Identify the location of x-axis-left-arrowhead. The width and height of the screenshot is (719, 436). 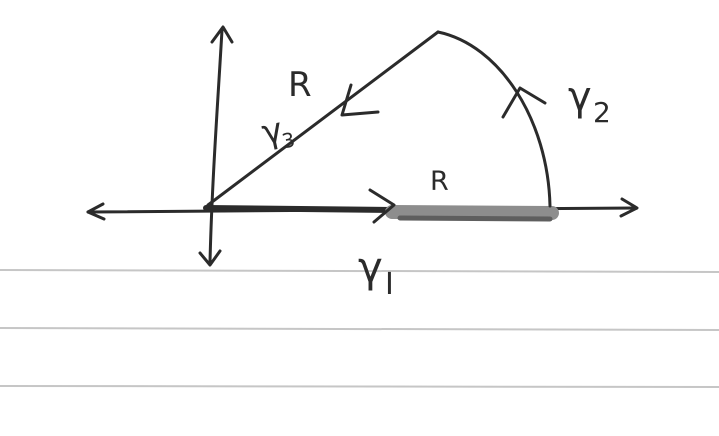
(96, 211).